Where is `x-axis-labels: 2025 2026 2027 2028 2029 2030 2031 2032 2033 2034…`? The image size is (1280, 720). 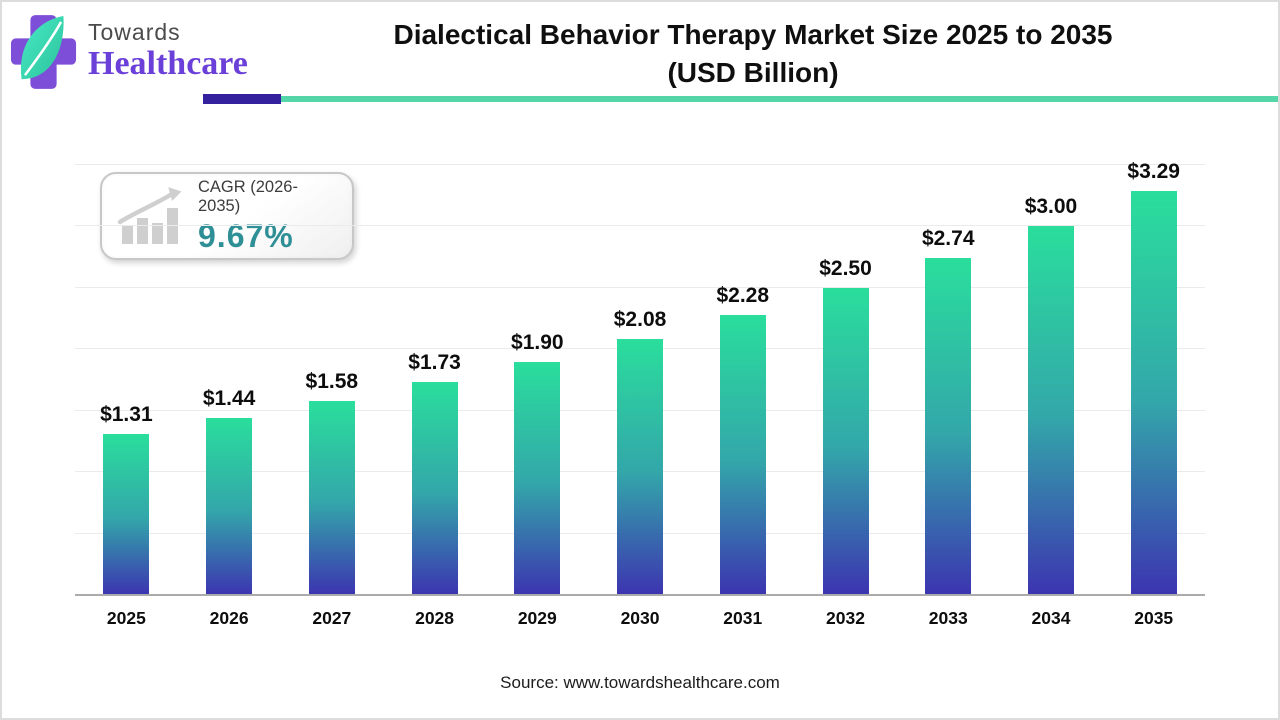
x-axis-labels: 2025 2026 2027 2028 2029 2030 2031 2032 2033 2034… is located at coordinates (640, 618).